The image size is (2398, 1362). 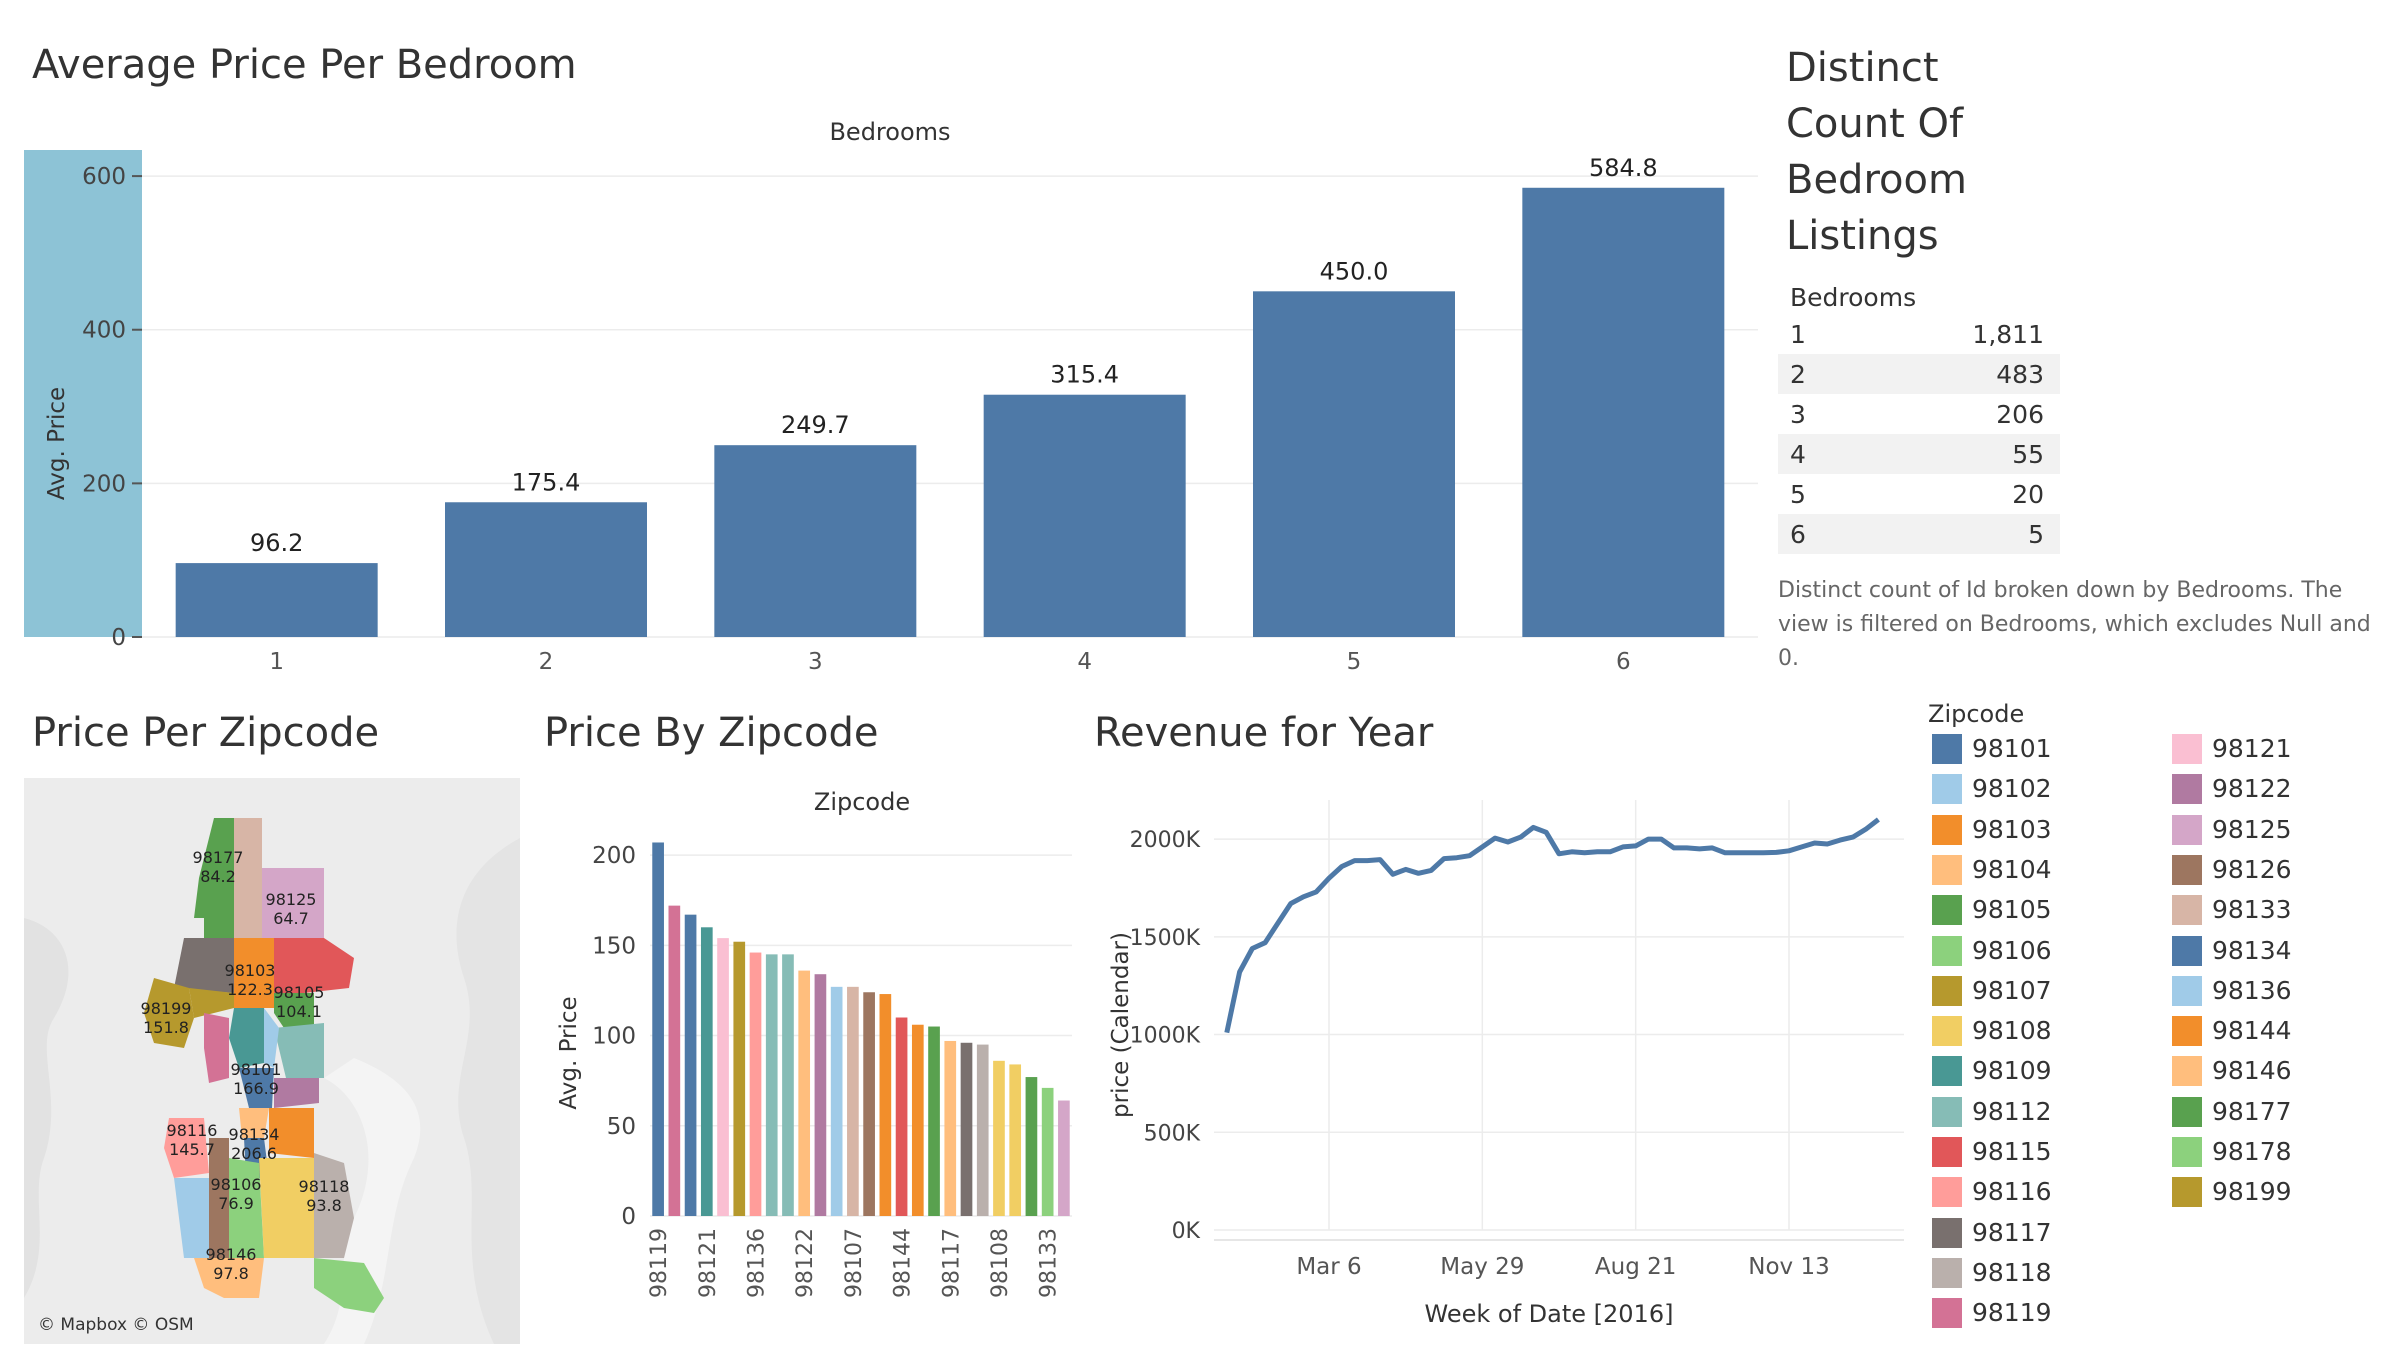 I want to click on data-label: 584.8, so click(x=1623, y=168).